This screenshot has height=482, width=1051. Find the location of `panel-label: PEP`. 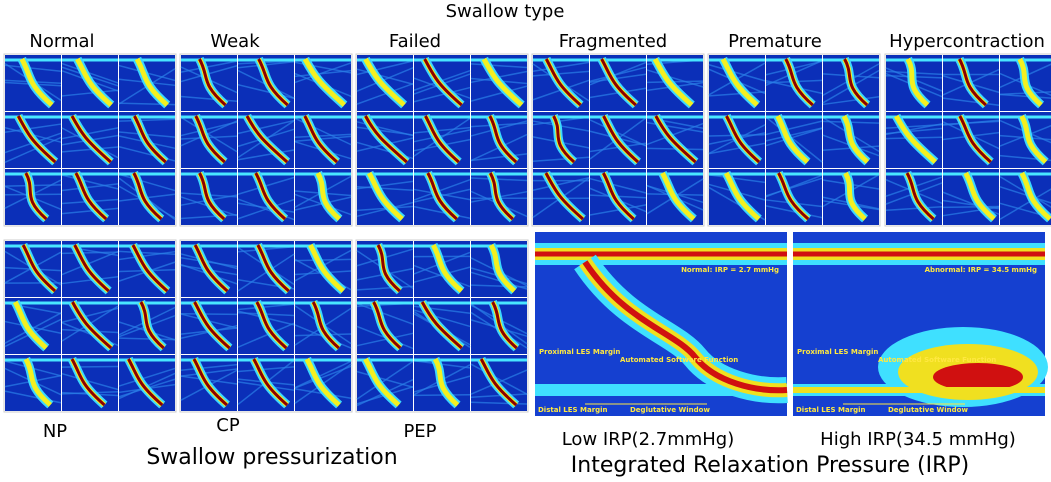

panel-label: PEP is located at coordinates (419, 431).